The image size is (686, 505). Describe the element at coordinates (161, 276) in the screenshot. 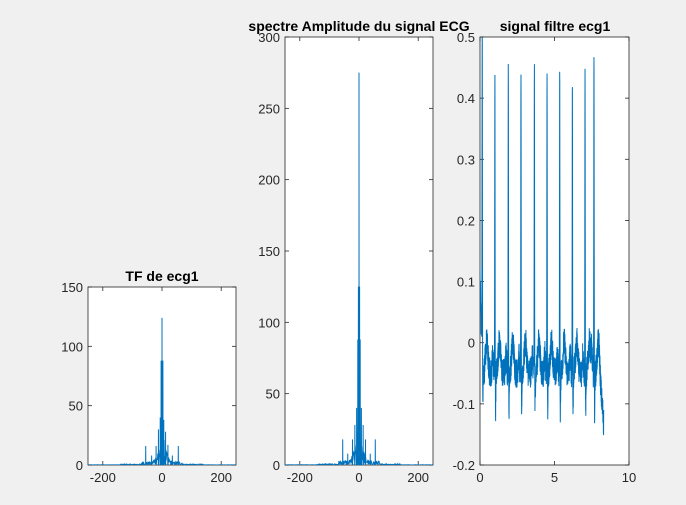

I see `chart-title: TF de ecg1` at that location.